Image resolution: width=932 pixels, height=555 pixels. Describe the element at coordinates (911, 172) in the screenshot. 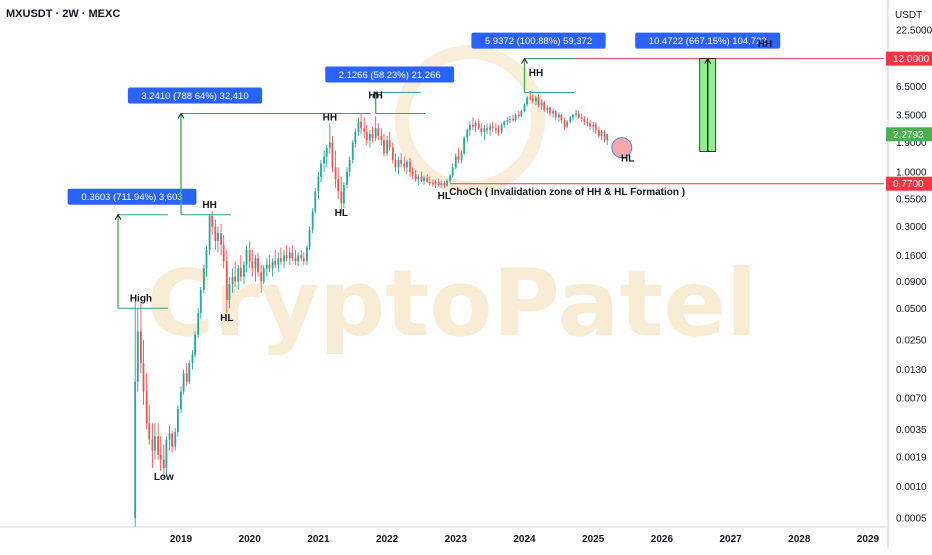

I see `y-tick-label: 1.0000` at that location.